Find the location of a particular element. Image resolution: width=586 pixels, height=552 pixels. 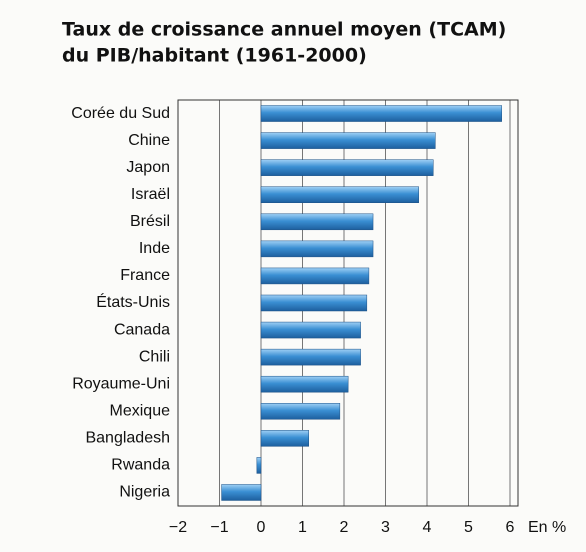

y-tick-label: Bangladesh is located at coordinates (127, 438).